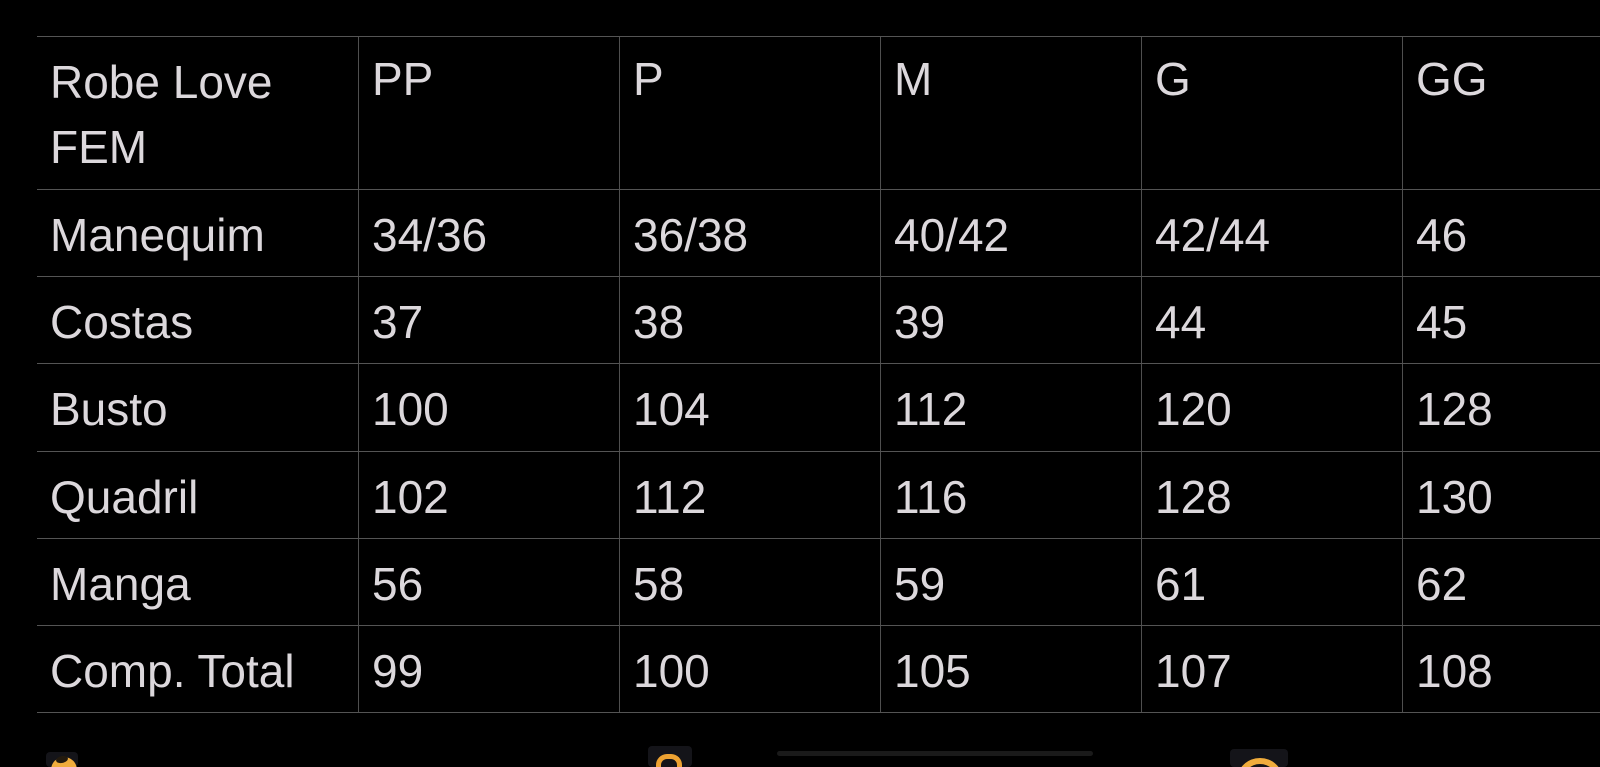  I want to click on table-title-cell: Robe Love FEM, so click(197, 113).